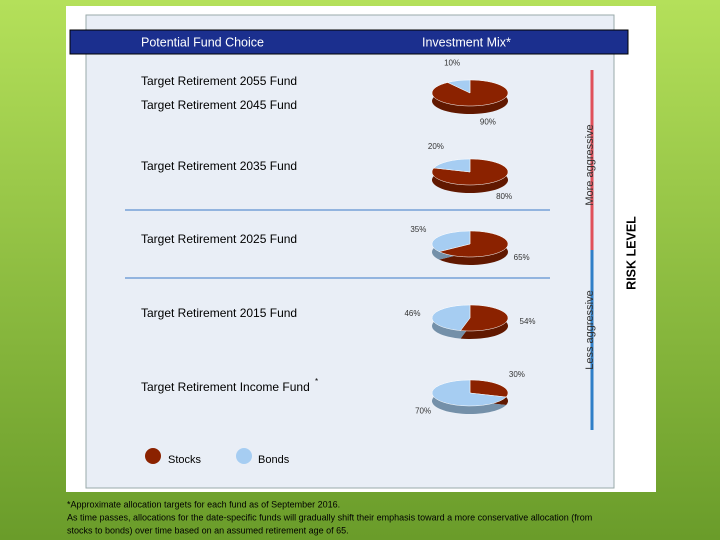  What do you see at coordinates (436, 146) in the screenshot?
I see `pie-label: 20%` at bounding box center [436, 146].